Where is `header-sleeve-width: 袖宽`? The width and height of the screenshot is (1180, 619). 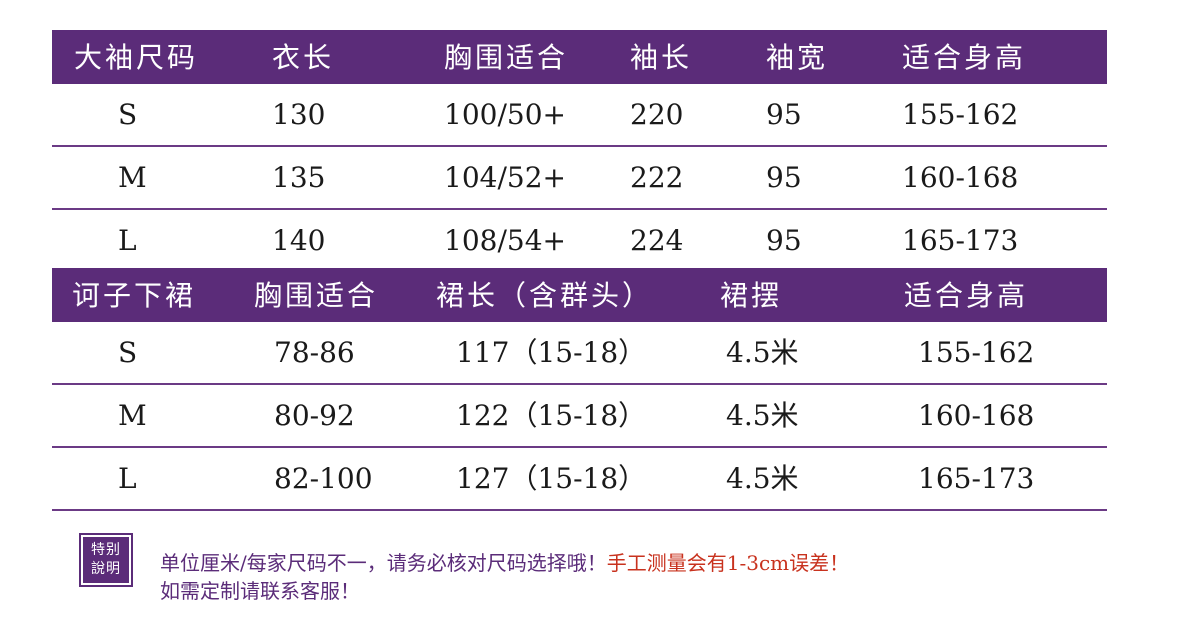 header-sleeve-width: 袖宽 is located at coordinates (797, 57).